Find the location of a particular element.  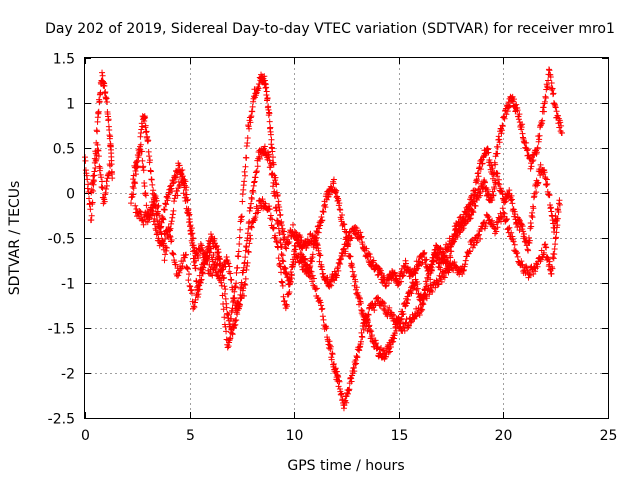

x-axis-label: GPS time / hours is located at coordinates (345, 466).